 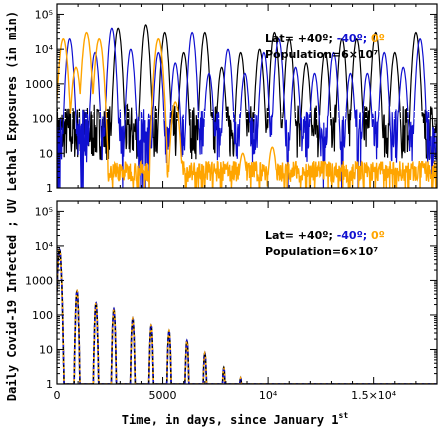 What do you see at coordinates (163, 395) in the screenshot?
I see `x-tick-label: 5000` at bounding box center [163, 395].